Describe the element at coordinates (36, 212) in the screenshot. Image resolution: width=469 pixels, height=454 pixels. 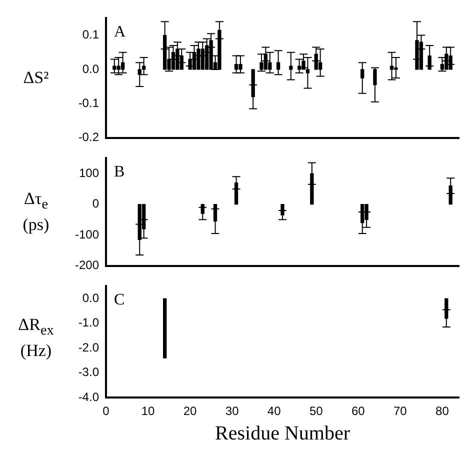
I see `y-axis-title: Δτ$_{e}$ (ps)` at that location.